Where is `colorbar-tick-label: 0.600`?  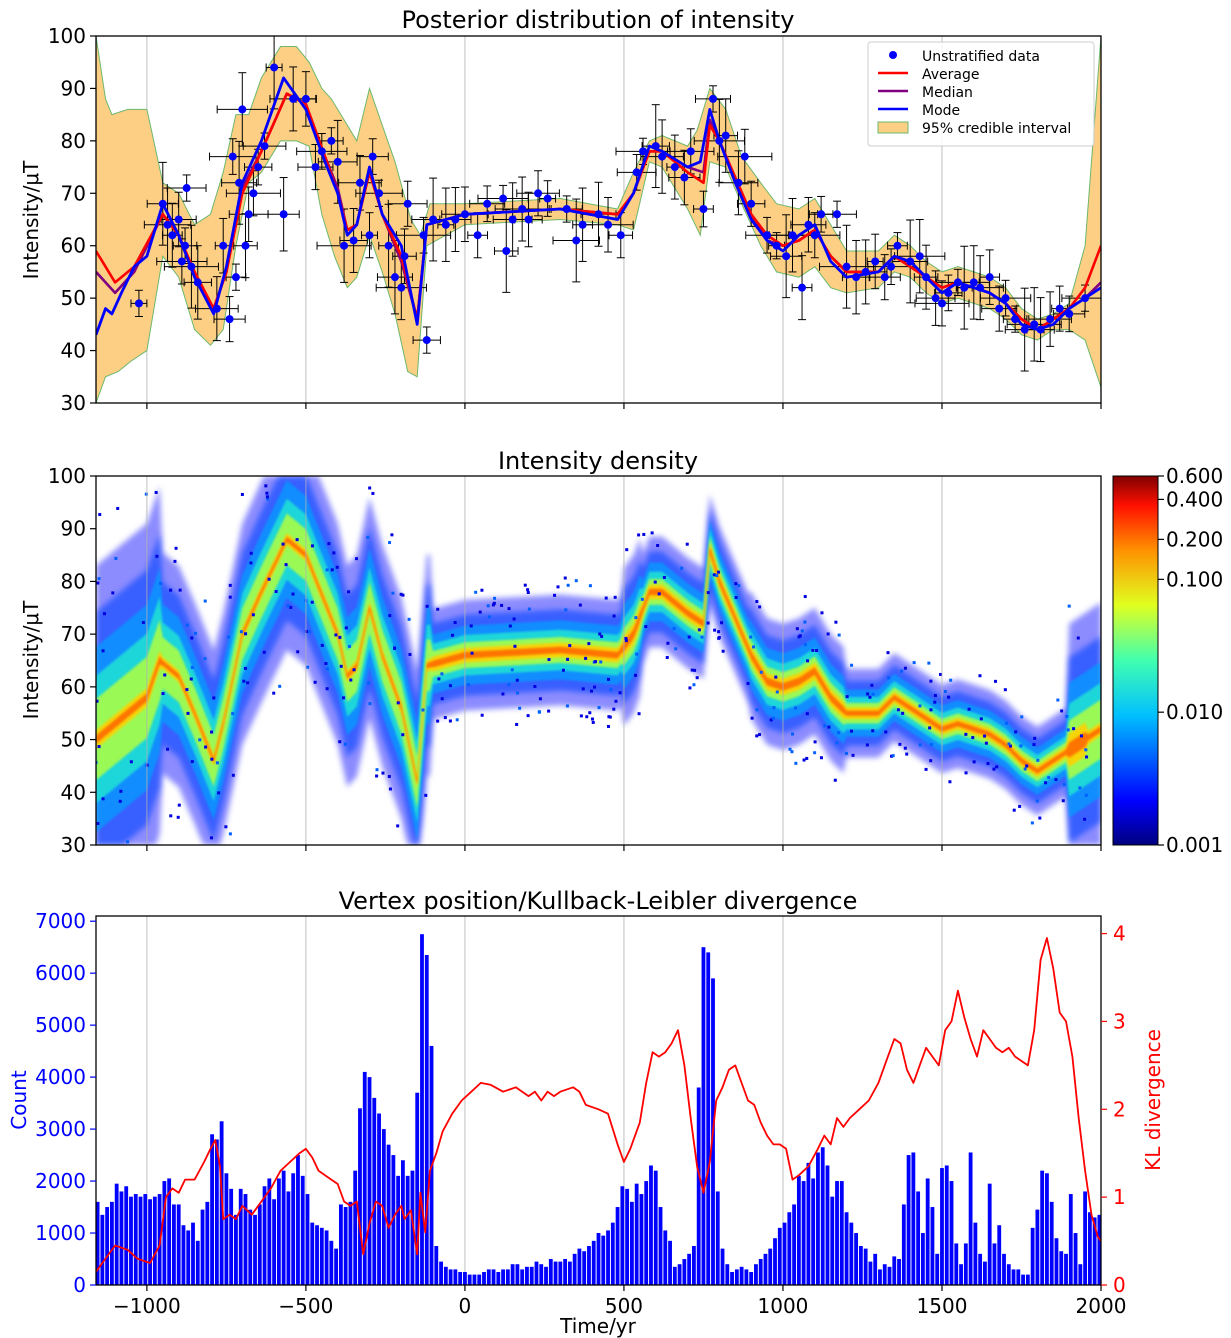
colorbar-tick-label: 0.600 is located at coordinates (1194, 476).